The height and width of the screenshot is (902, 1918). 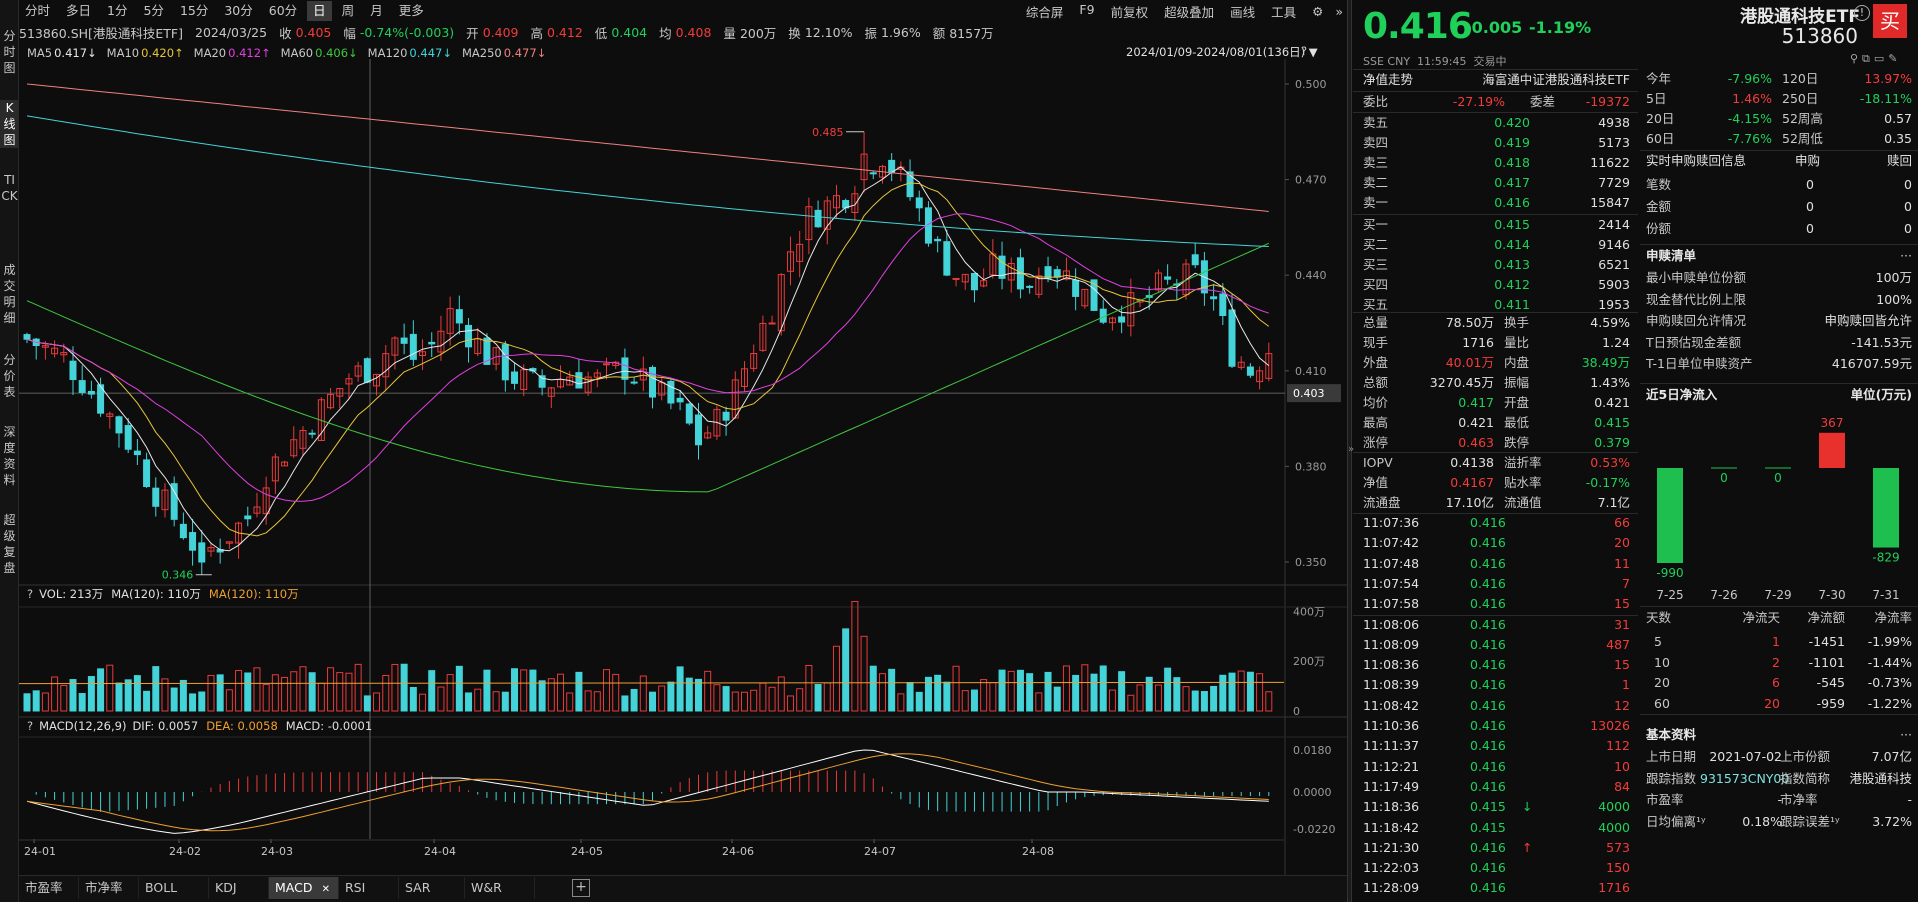 I want to click on flow-cell: 60, so click(x=1662, y=703).